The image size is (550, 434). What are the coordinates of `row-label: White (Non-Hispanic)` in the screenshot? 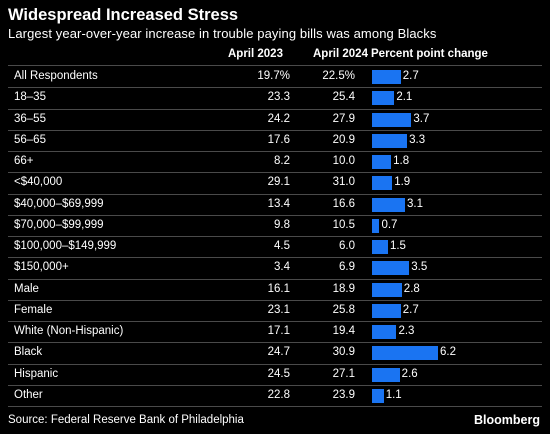 It's located at (69, 331).